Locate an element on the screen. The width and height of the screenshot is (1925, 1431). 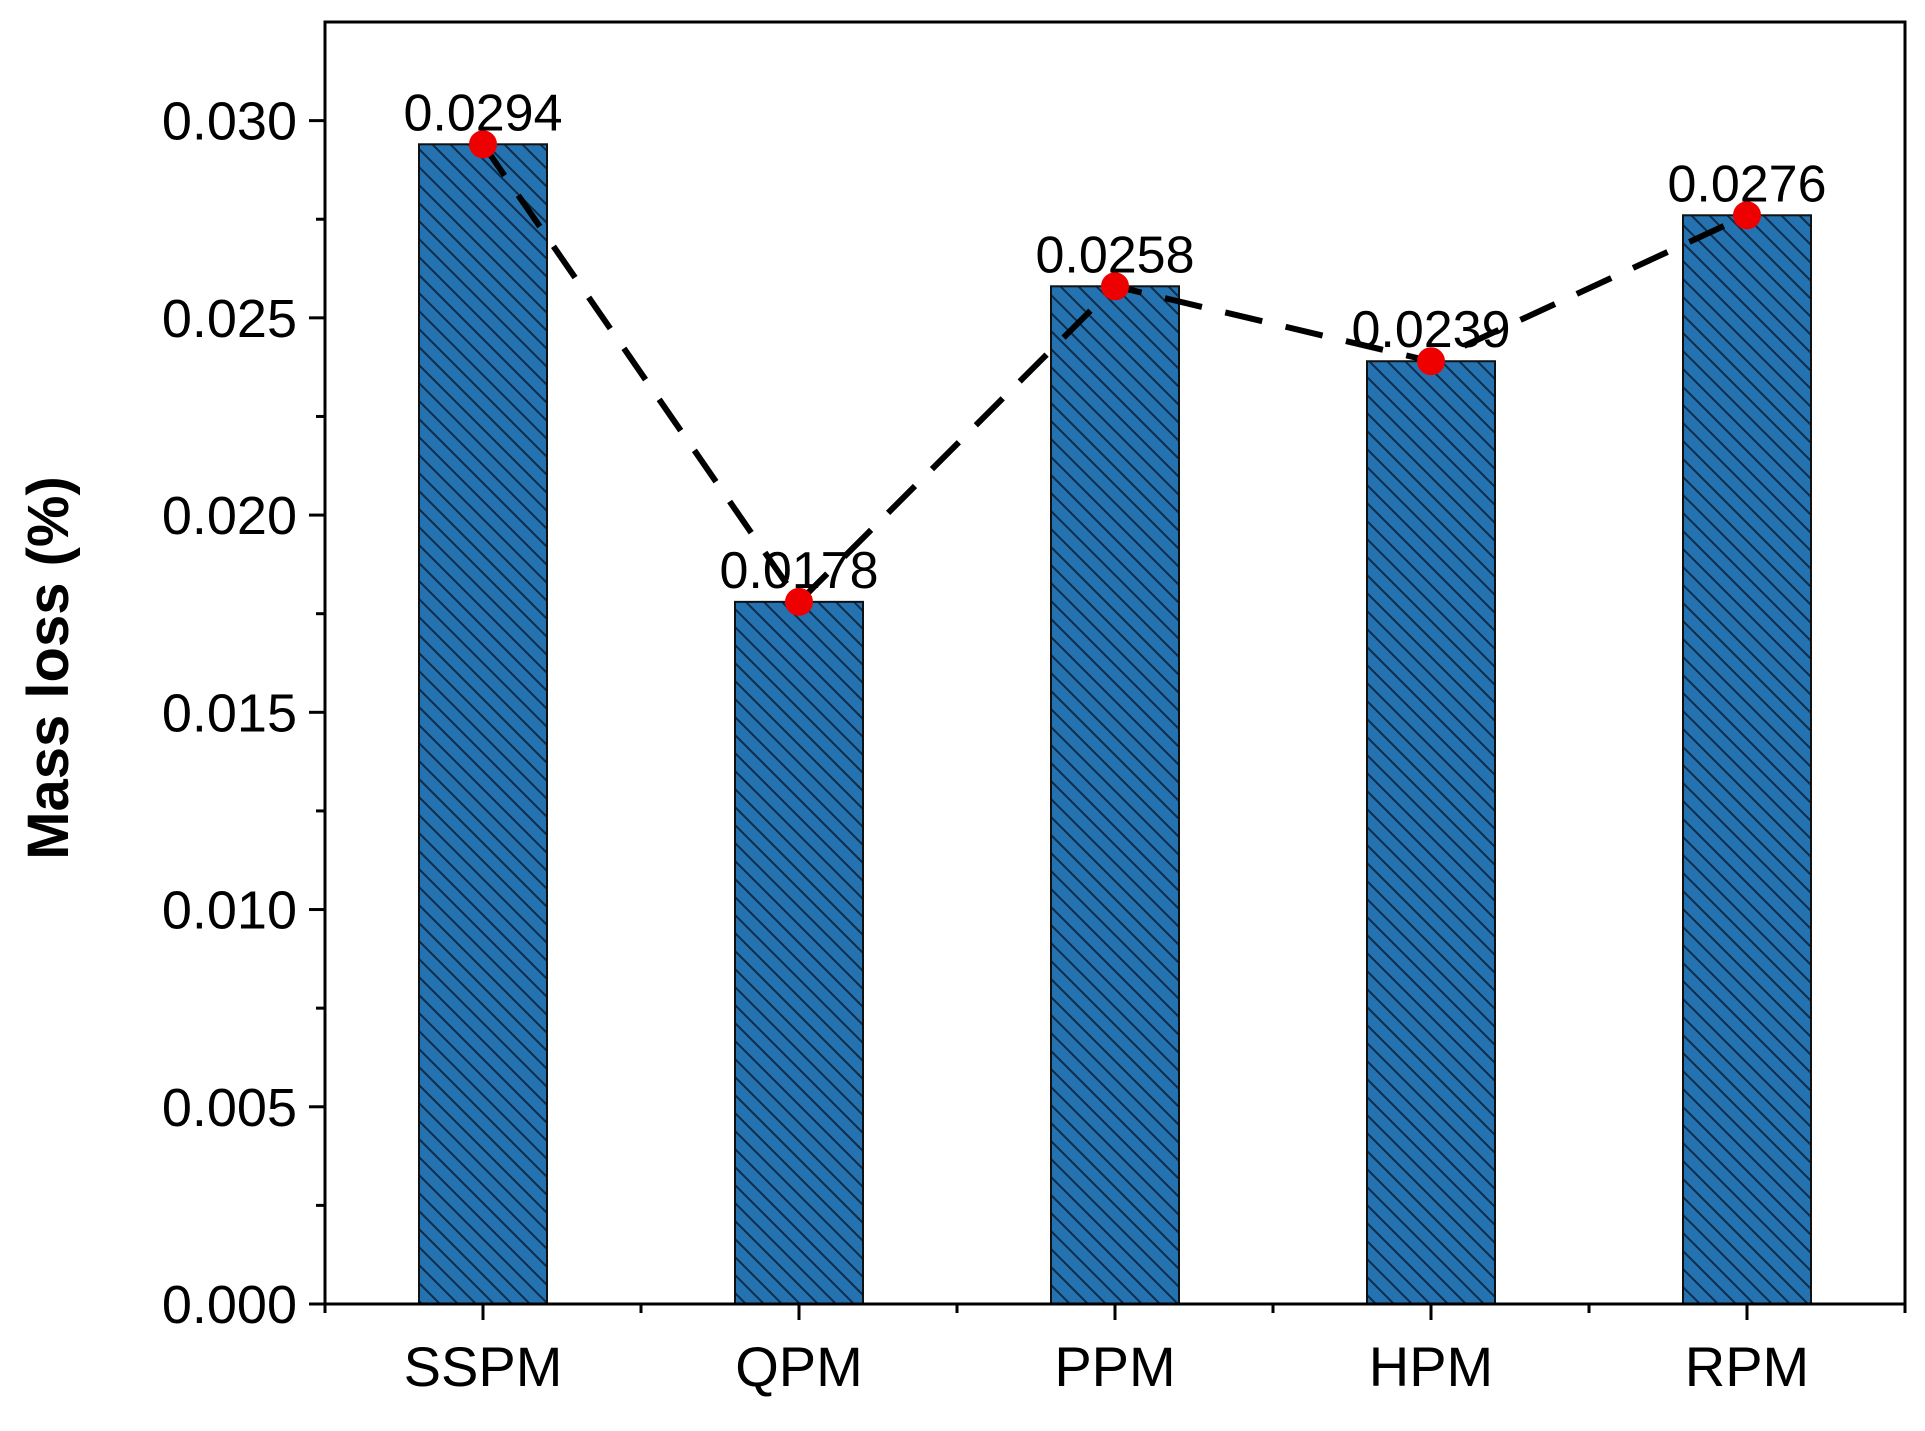
bar-ppm is located at coordinates (1115, 795).